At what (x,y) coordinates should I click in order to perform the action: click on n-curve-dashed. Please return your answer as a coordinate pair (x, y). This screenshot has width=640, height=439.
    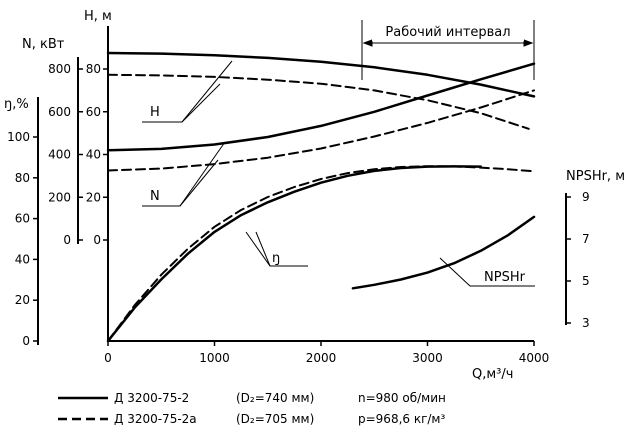
    Looking at the image, I should click on (321, 130).